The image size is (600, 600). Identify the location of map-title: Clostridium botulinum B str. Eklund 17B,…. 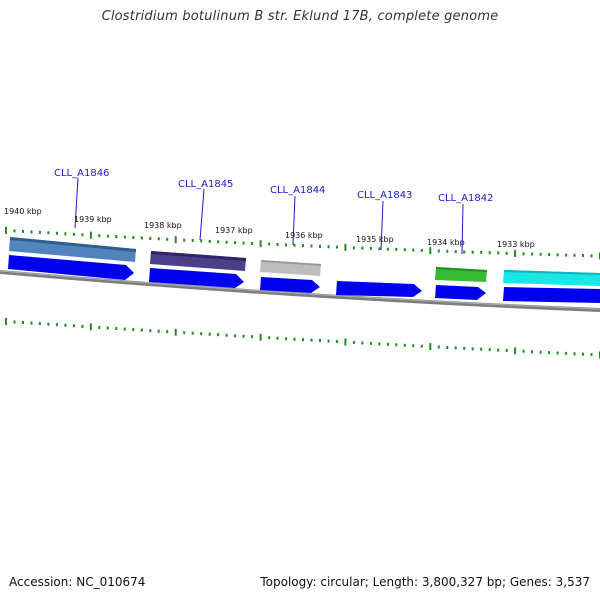
(300, 16).